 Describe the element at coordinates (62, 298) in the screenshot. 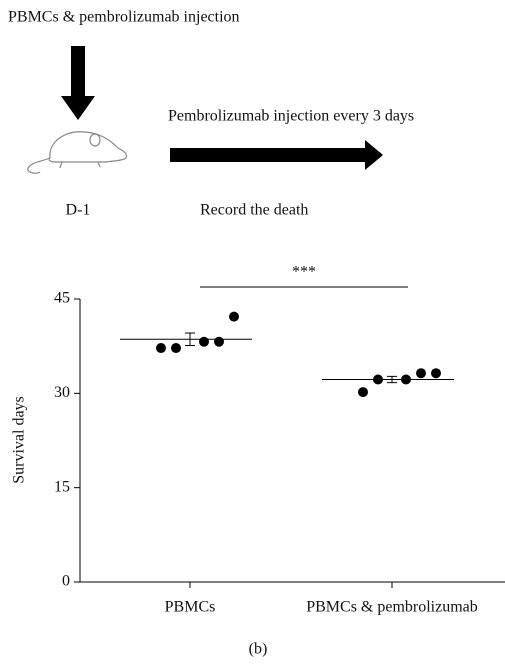

I see `y-tick-label: 45` at that location.